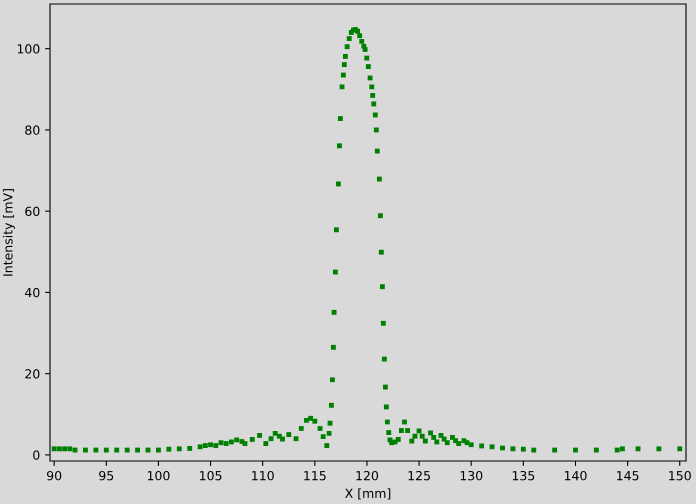 The image size is (696, 504). What do you see at coordinates (29, 49) in the screenshot?
I see `y-tick-label: 100` at bounding box center [29, 49].